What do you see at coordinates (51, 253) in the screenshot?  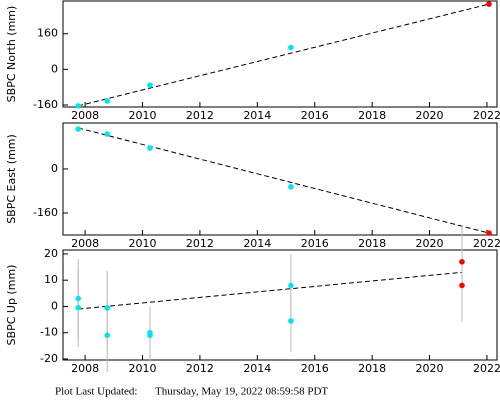 I see `y-tick-label: 20` at bounding box center [51, 253].